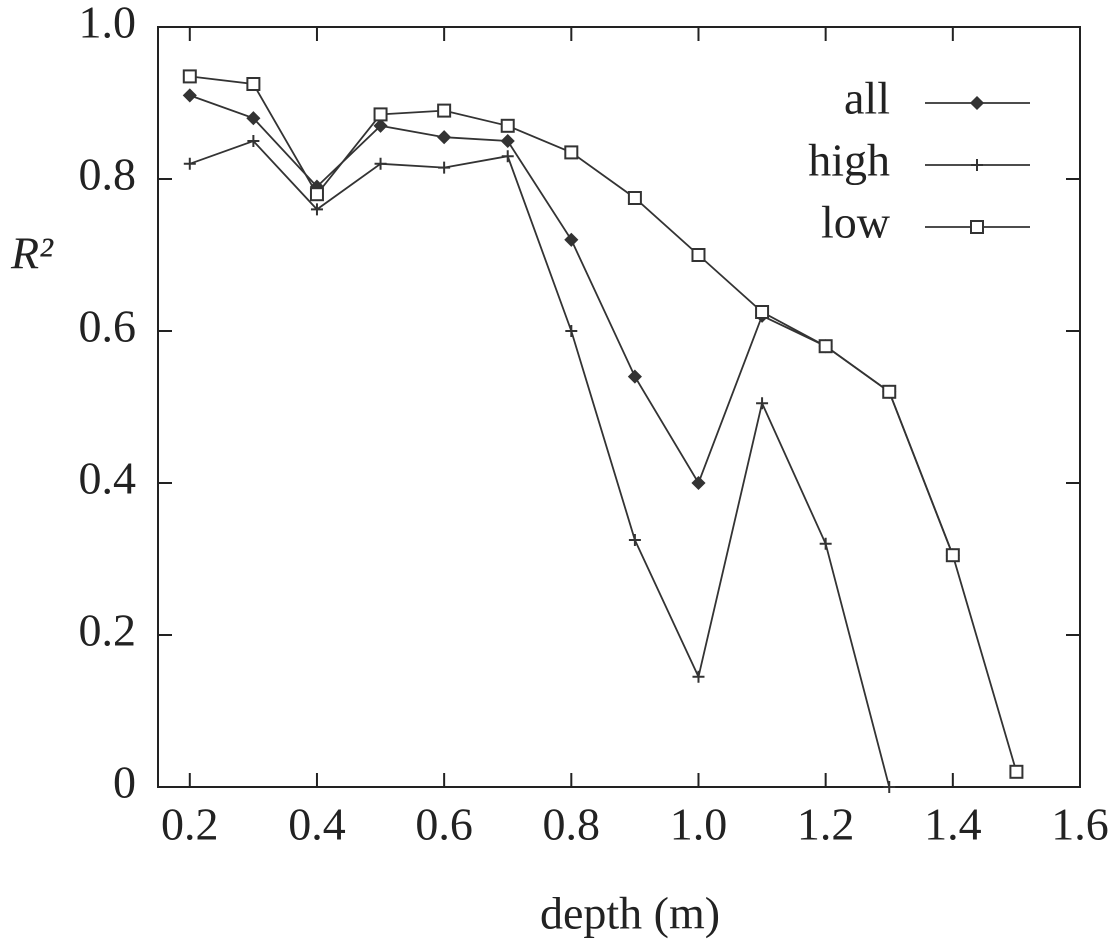  I want to click on y-axis-label: R², so click(32, 253).